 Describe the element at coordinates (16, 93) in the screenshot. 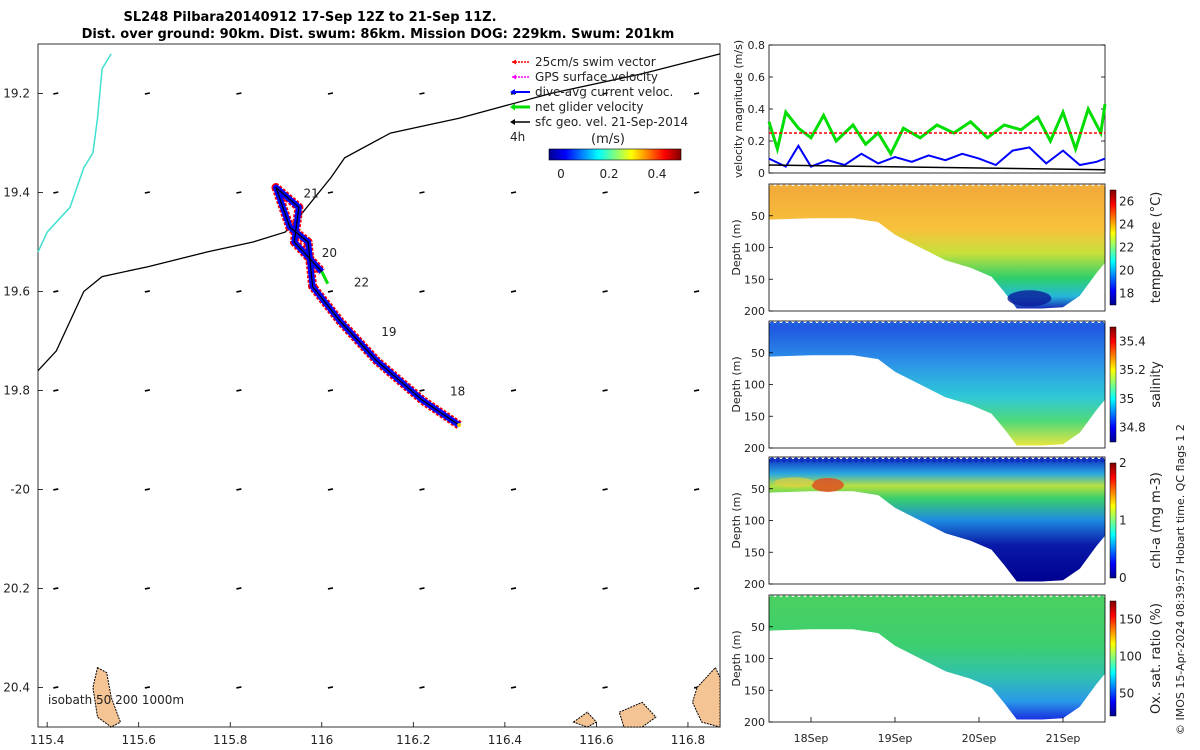

I see `map-y-tick-label: 19.2` at that location.